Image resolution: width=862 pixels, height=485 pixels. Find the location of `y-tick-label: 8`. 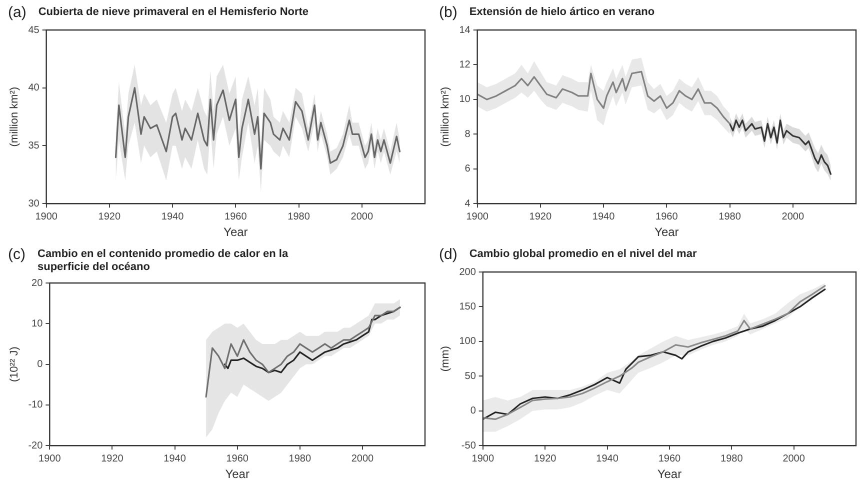

y-tick-label: 8 is located at coordinates (467, 134).